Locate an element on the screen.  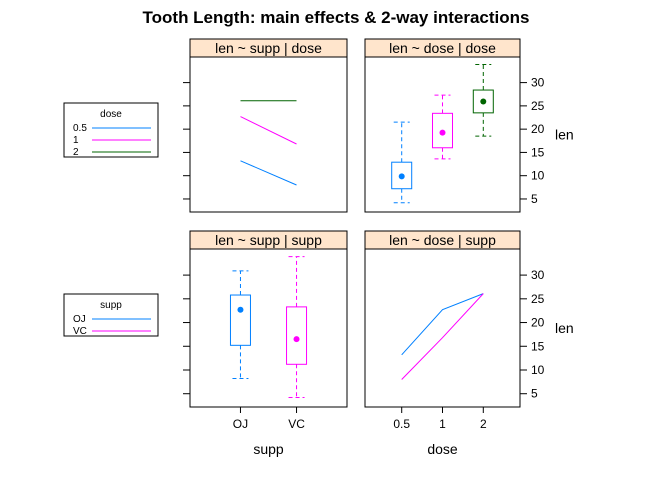
legend-entry-label: 2 is located at coordinates (76, 152).